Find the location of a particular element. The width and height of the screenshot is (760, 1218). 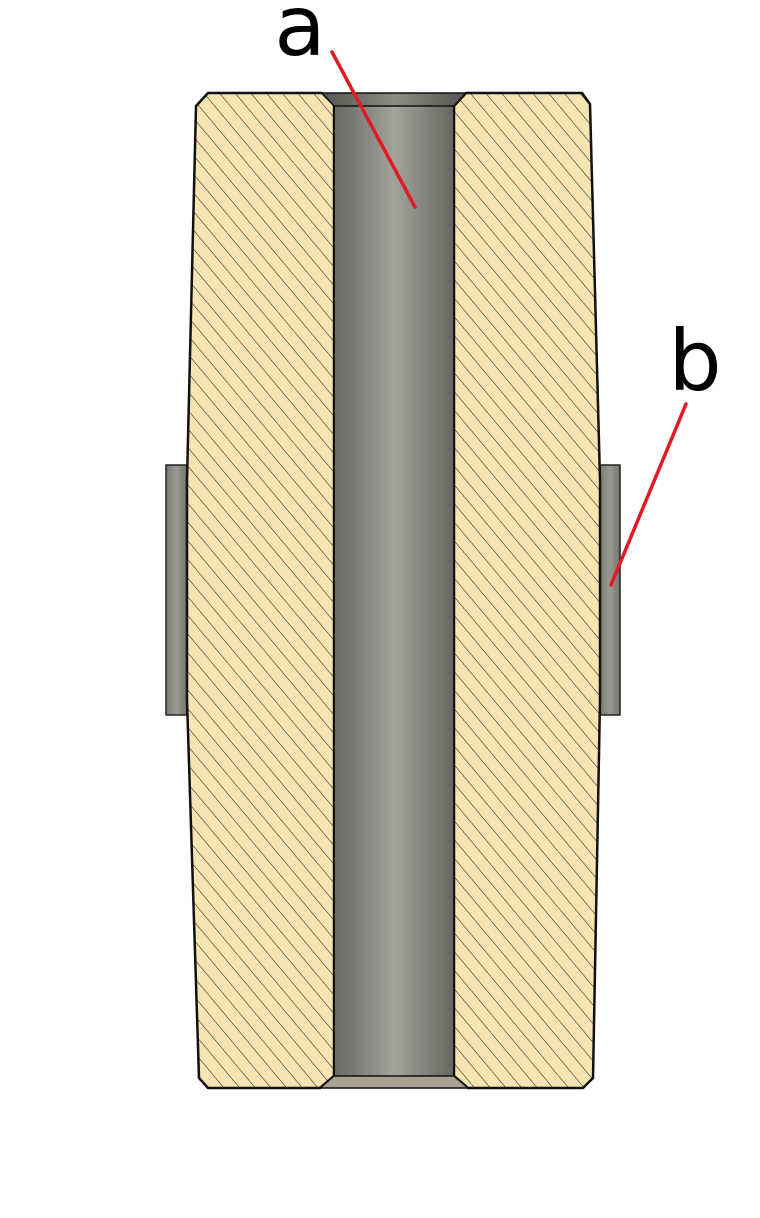

bottom-chamfer is located at coordinates (394, 1082).